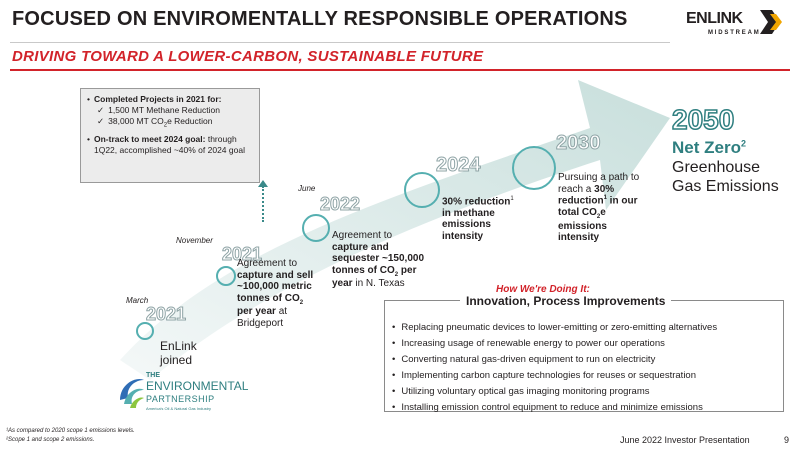 The height and width of the screenshot is (450, 800). What do you see at coordinates (263, 183) in the screenshot?
I see `up-arrow-icon` at bounding box center [263, 183].